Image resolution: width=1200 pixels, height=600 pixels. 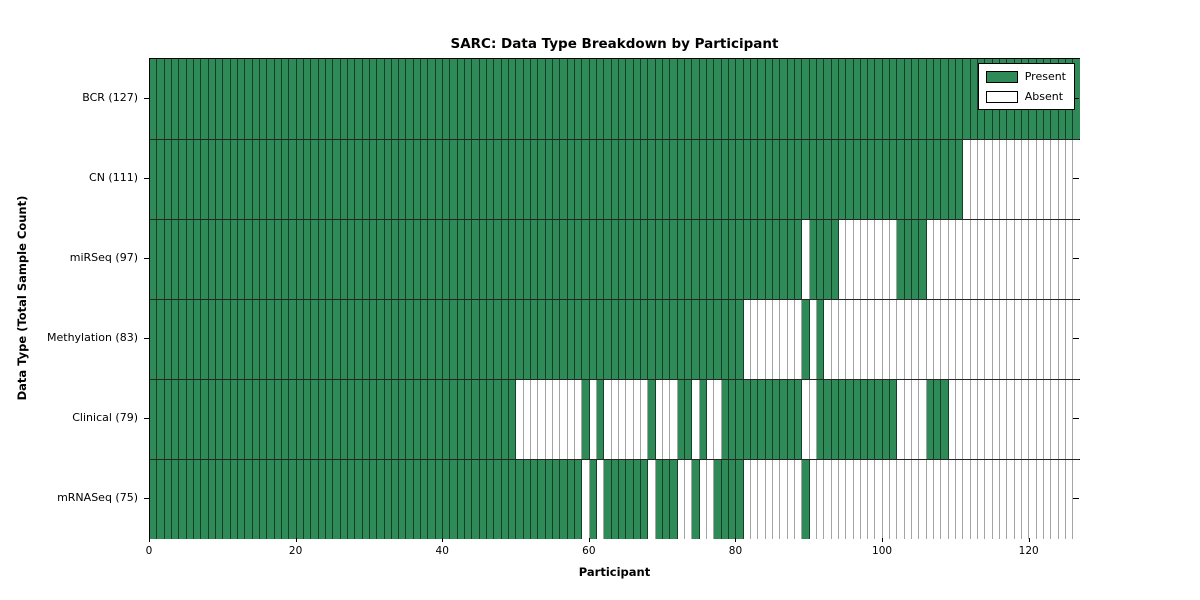 What do you see at coordinates (146, 178) in the screenshot?
I see `ytick-mark` at bounding box center [146, 178].